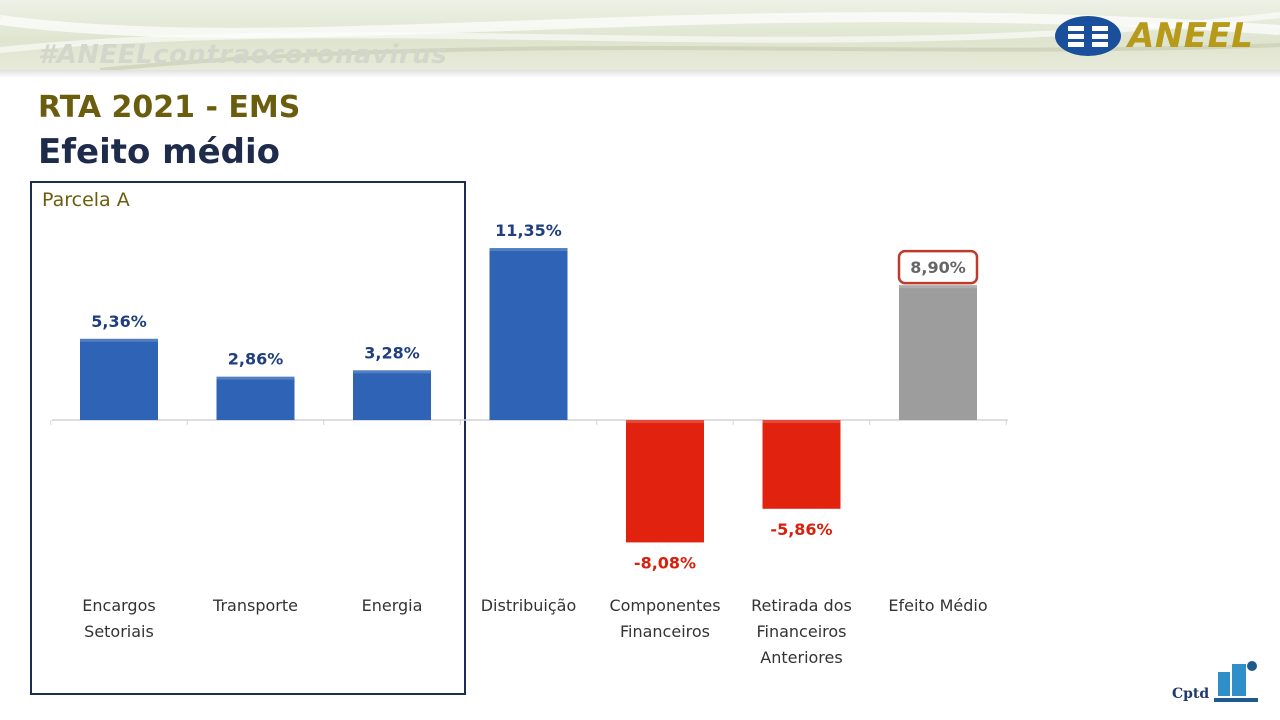  What do you see at coordinates (937, 605) in the screenshot?
I see `category-label: Efeito Médio` at bounding box center [937, 605].